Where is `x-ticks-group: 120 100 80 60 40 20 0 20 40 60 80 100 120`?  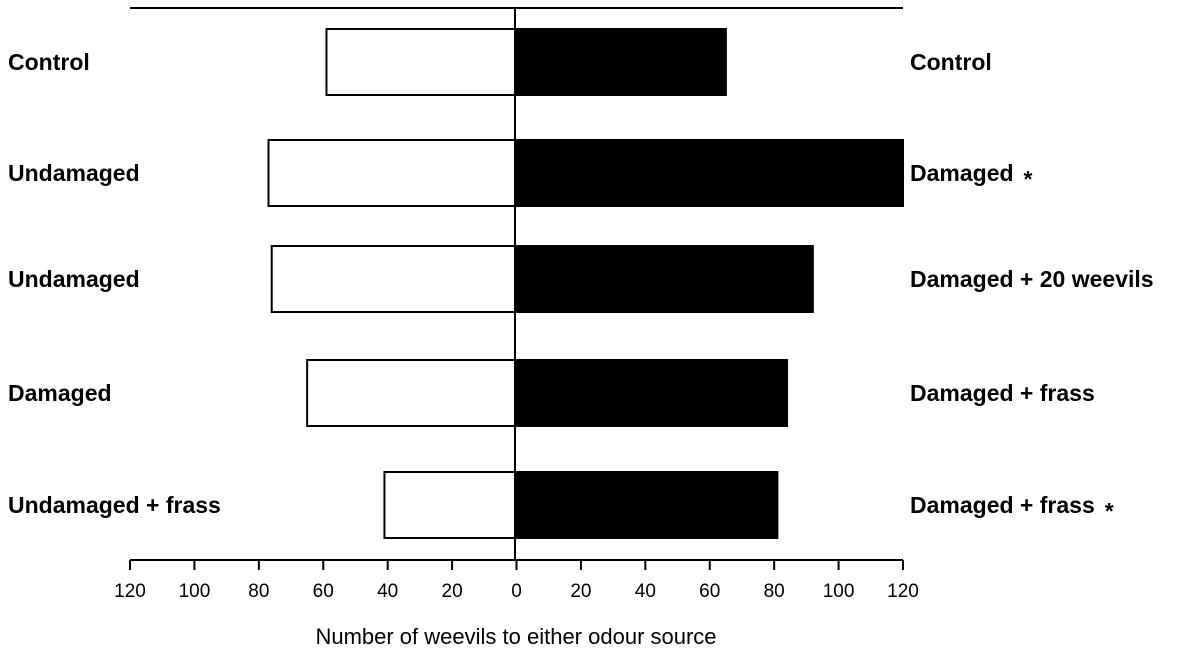
x-ticks-group: 120 100 80 60 40 20 0 20 40 60 80 100 120 is located at coordinates (516, 581).